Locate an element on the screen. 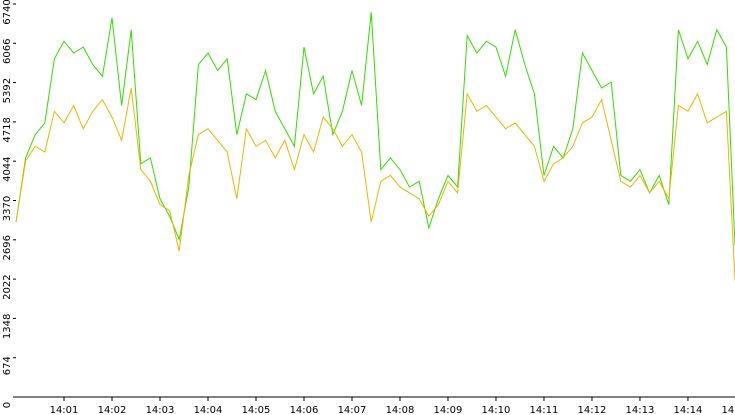 This screenshot has width=735, height=415. y-tick-label: 4718 is located at coordinates (7, 129).